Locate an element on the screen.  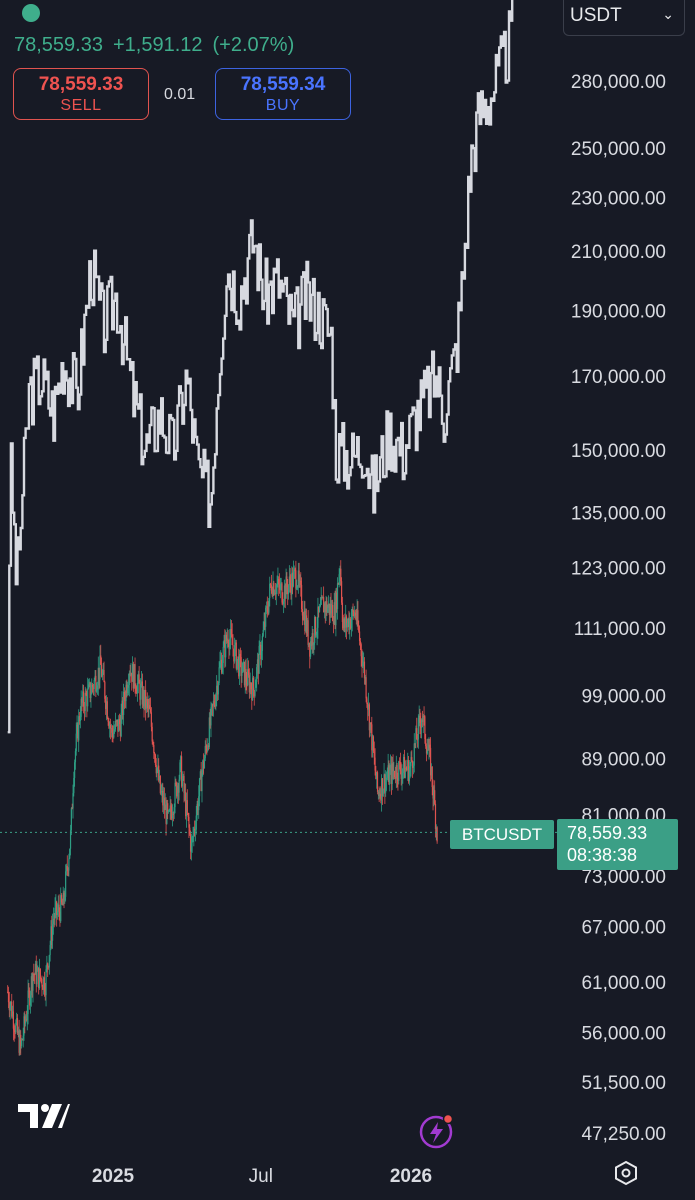
y-tick-label: 99,000.00 is located at coordinates (623, 697).